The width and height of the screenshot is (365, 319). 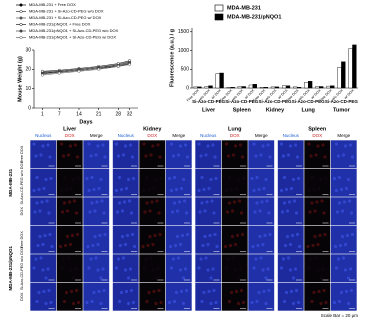 What do you see at coordinates (42, 114) in the screenshot?
I see `x-tick-label: 1` at bounding box center [42, 114].